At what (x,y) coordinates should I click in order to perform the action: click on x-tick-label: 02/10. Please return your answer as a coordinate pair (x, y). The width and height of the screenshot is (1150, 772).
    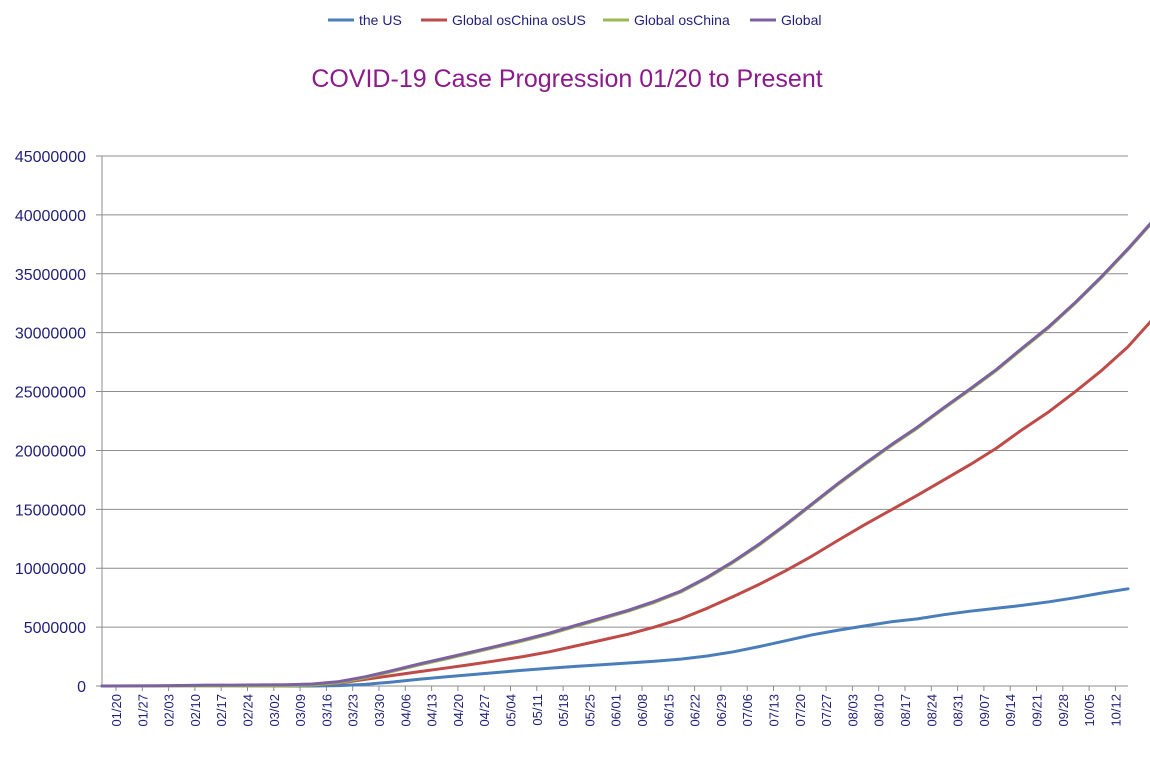
    Looking at the image, I should click on (195, 710).